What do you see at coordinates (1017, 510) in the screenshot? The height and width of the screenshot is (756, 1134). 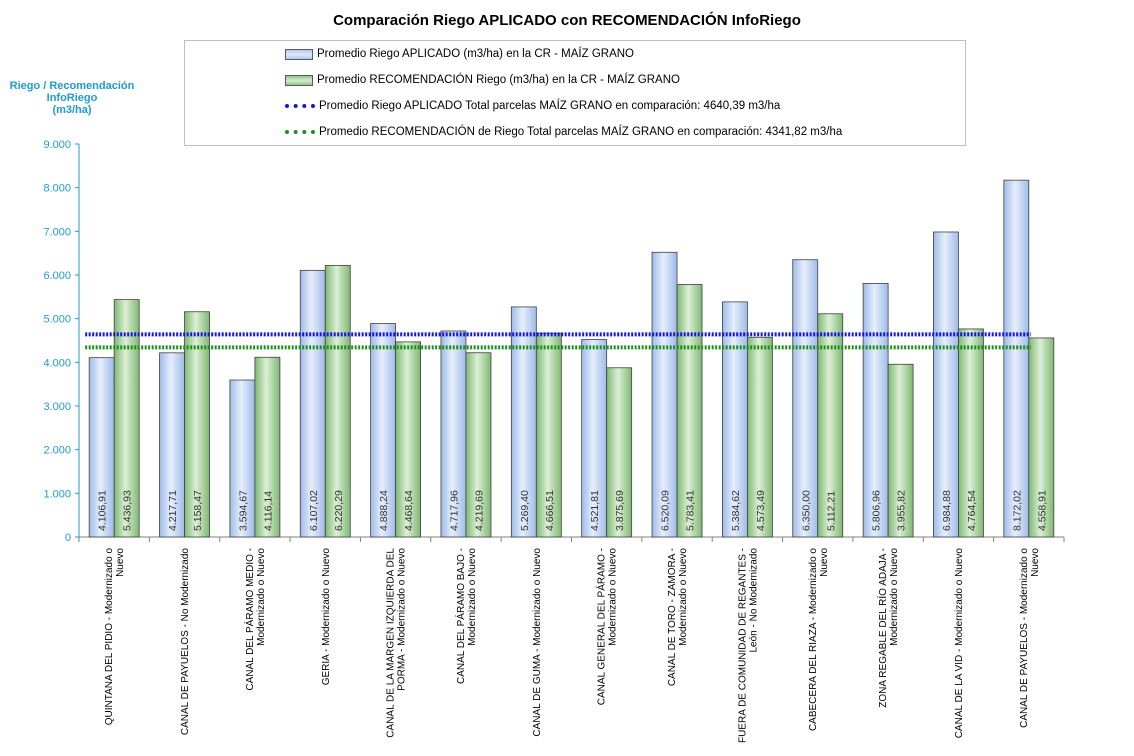 I see `bar-value-label: 8.172,02` at bounding box center [1017, 510].